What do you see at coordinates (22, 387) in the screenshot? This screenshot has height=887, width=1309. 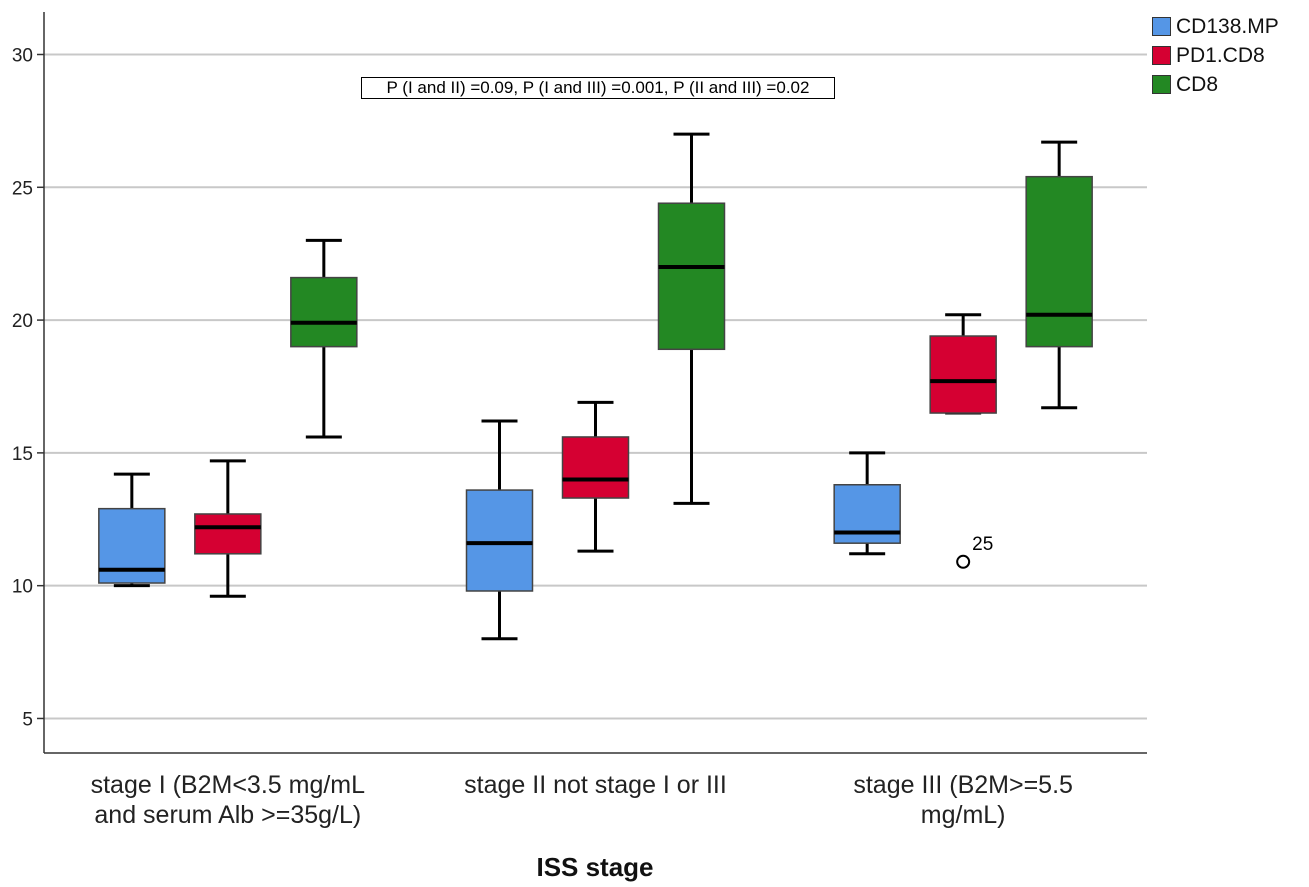 I see `y-tick-labels: 5 10 15 20 25 30` at bounding box center [22, 387].